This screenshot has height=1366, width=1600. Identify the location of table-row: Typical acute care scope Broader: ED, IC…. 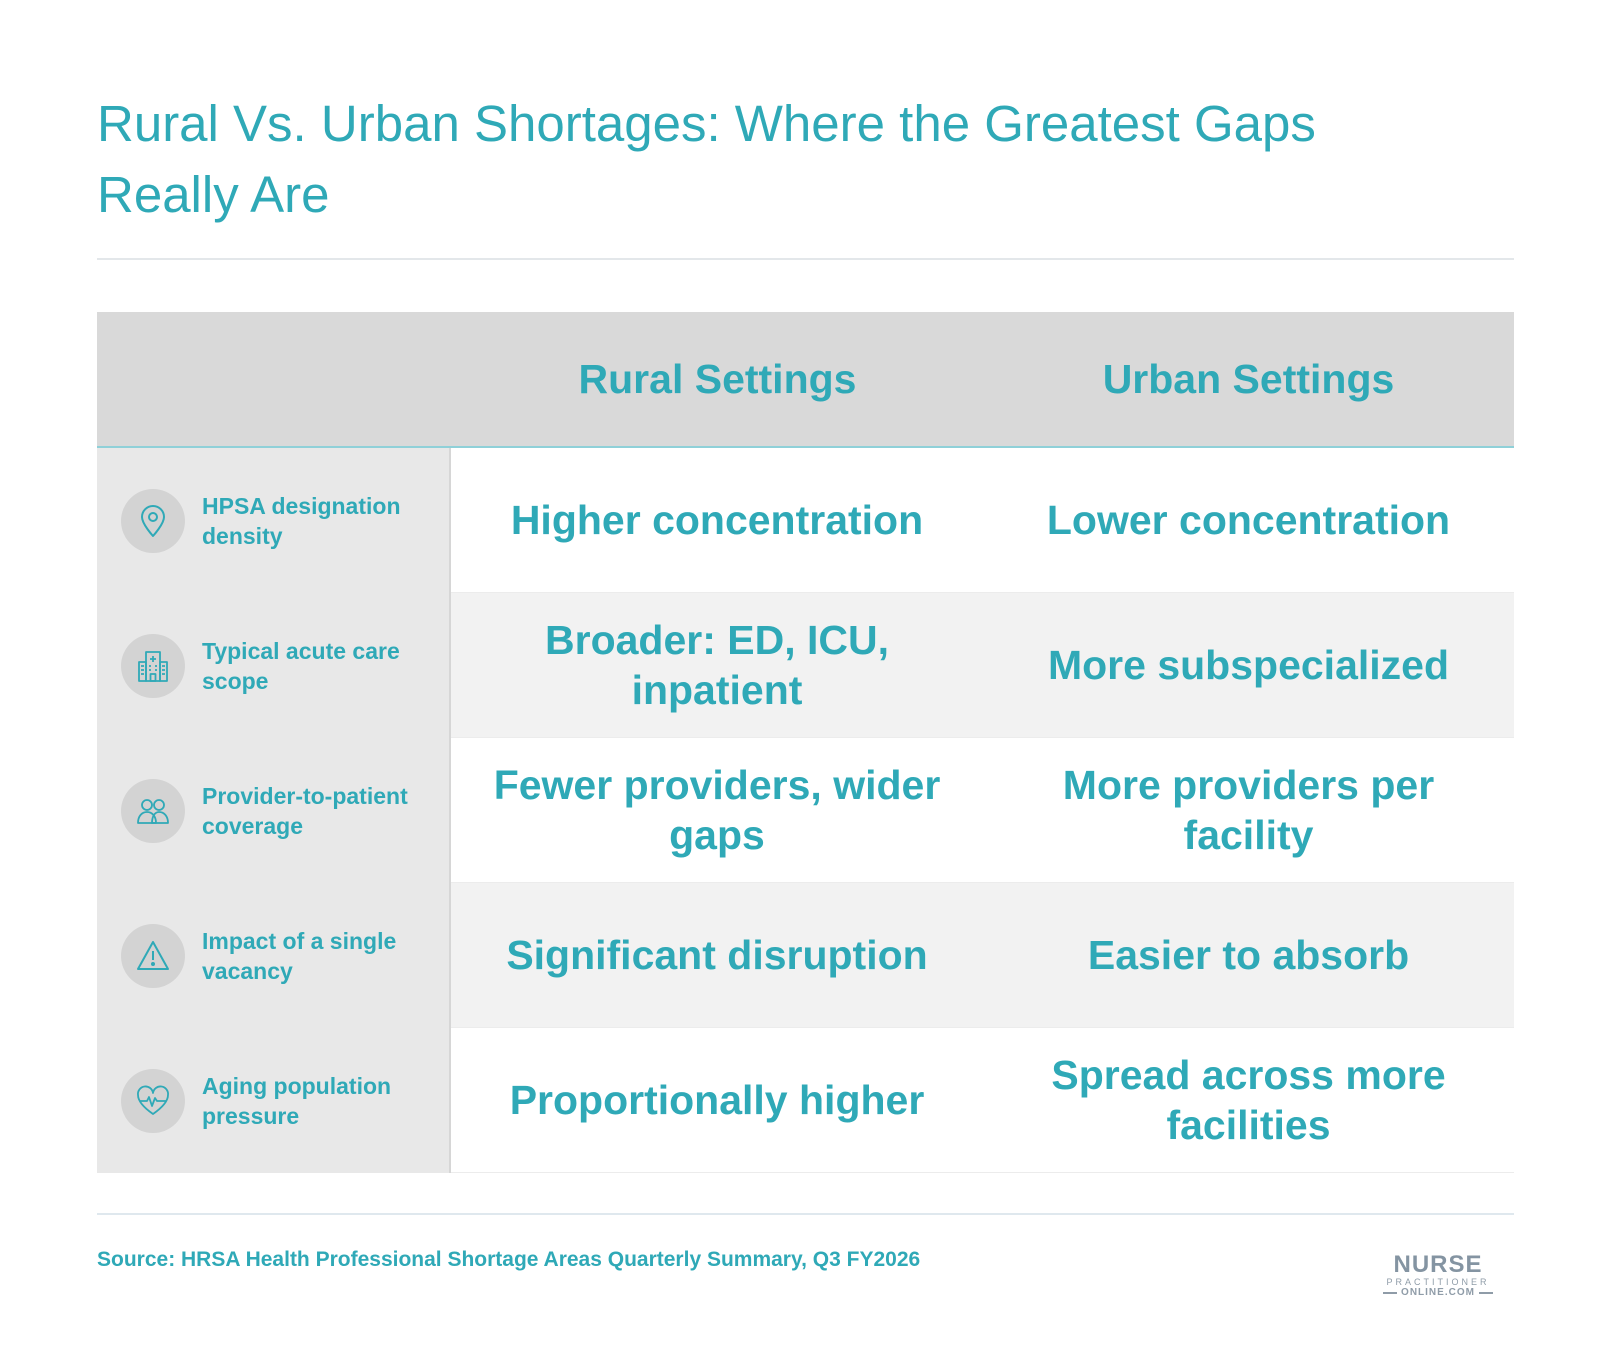
(805, 665).